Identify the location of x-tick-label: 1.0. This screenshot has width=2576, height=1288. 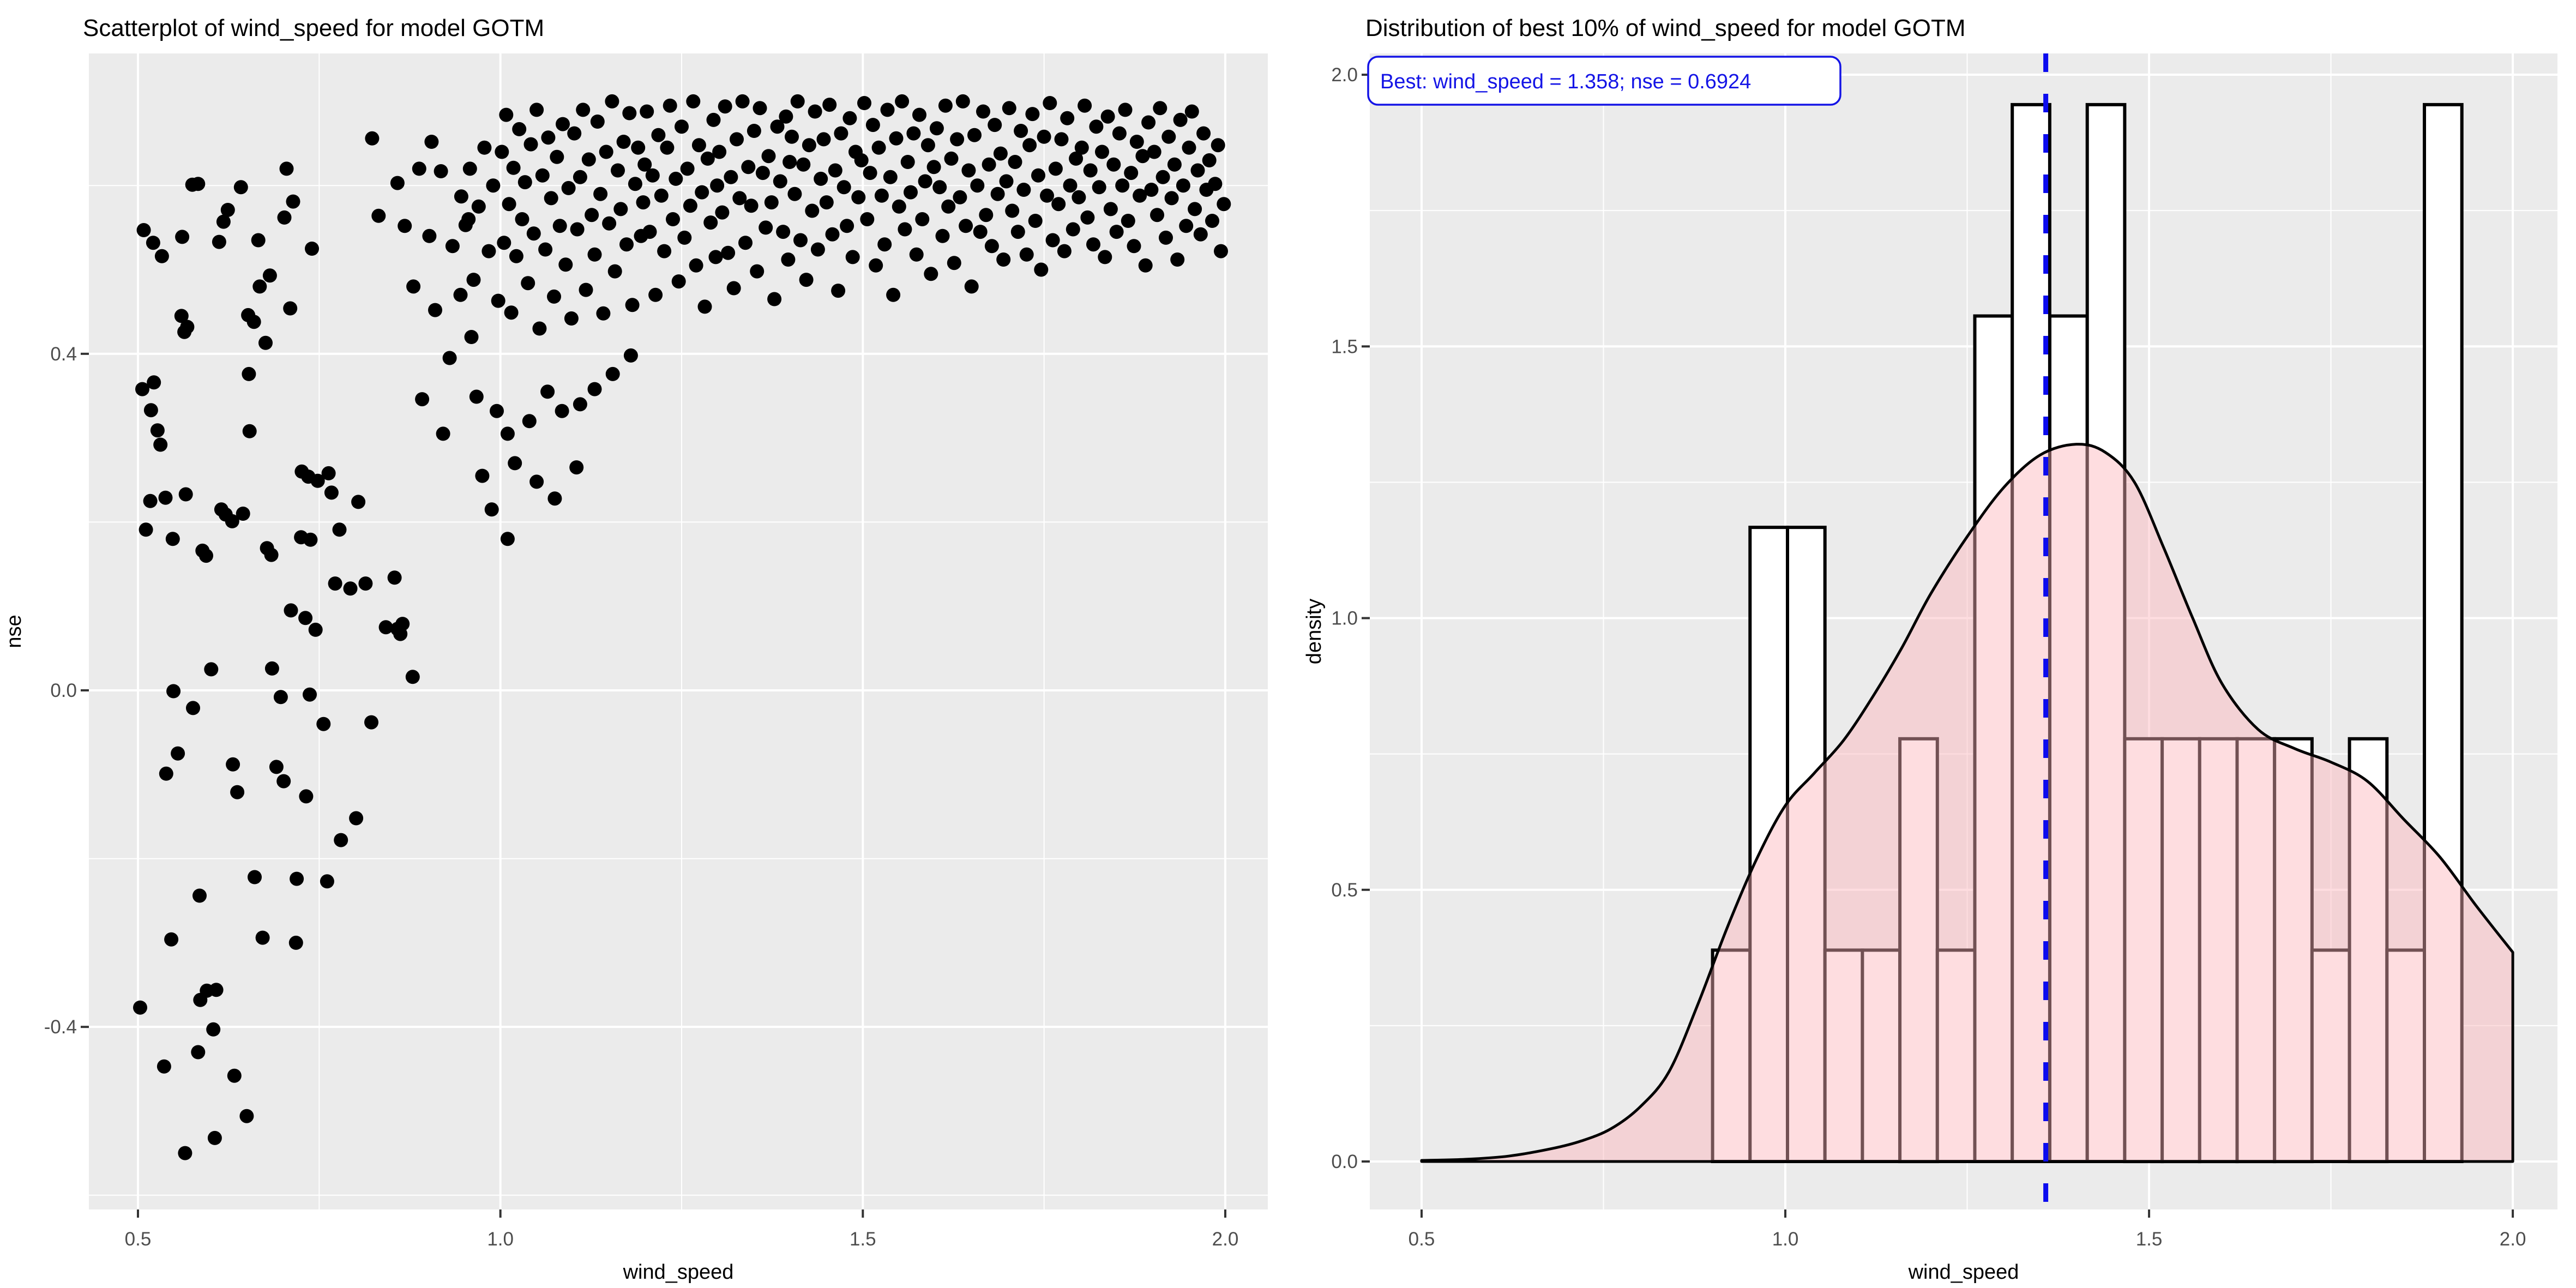
(500, 1239).